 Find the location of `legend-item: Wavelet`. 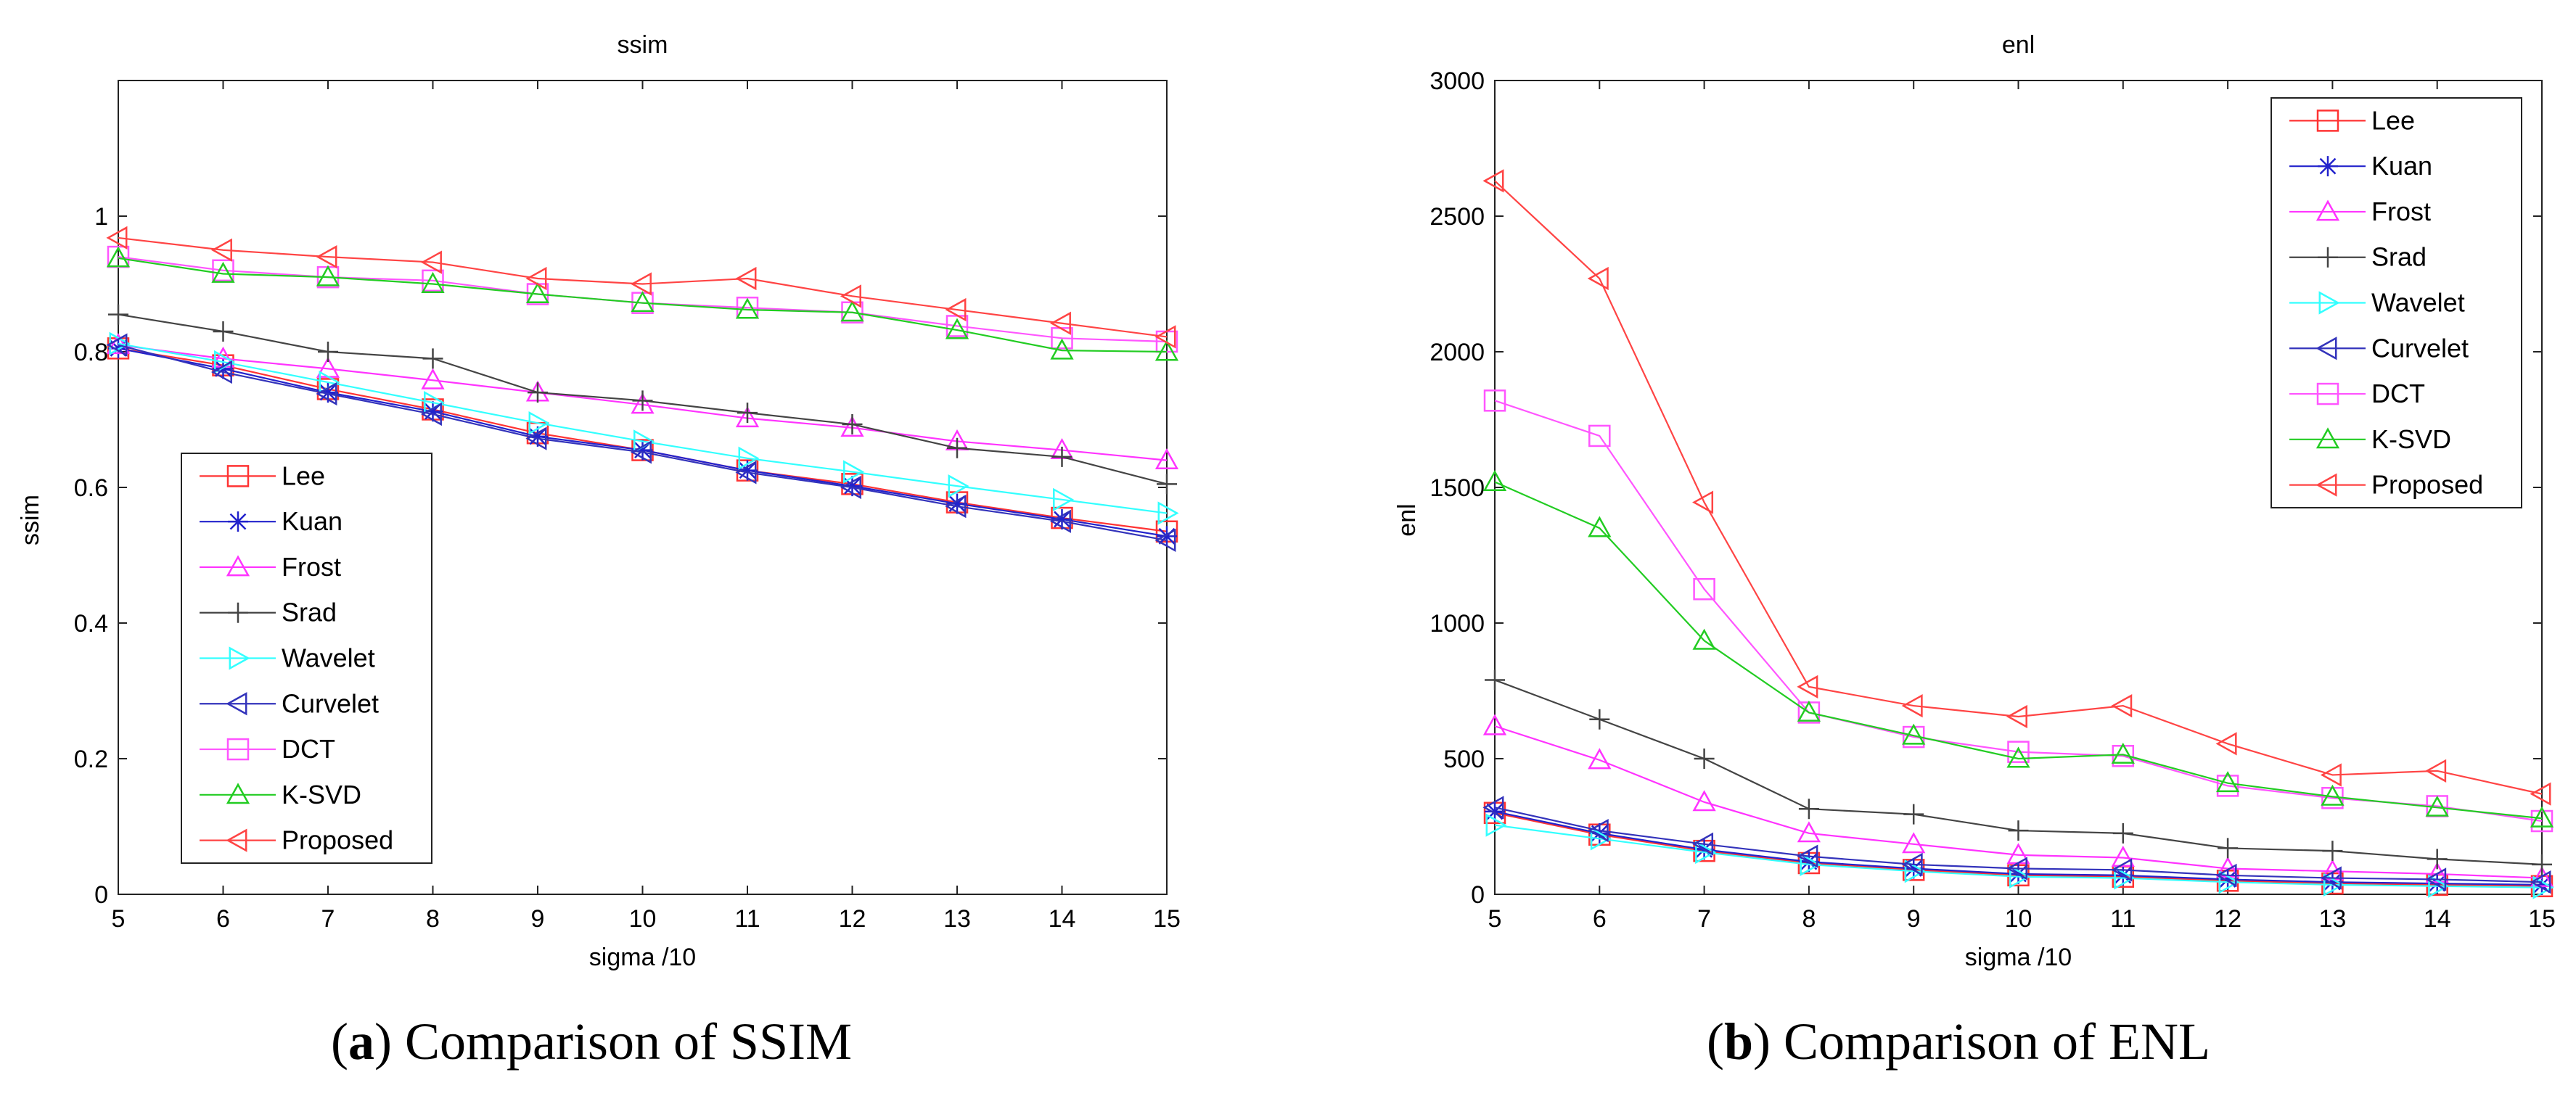

legend-item: Wavelet is located at coordinates (287, 658).